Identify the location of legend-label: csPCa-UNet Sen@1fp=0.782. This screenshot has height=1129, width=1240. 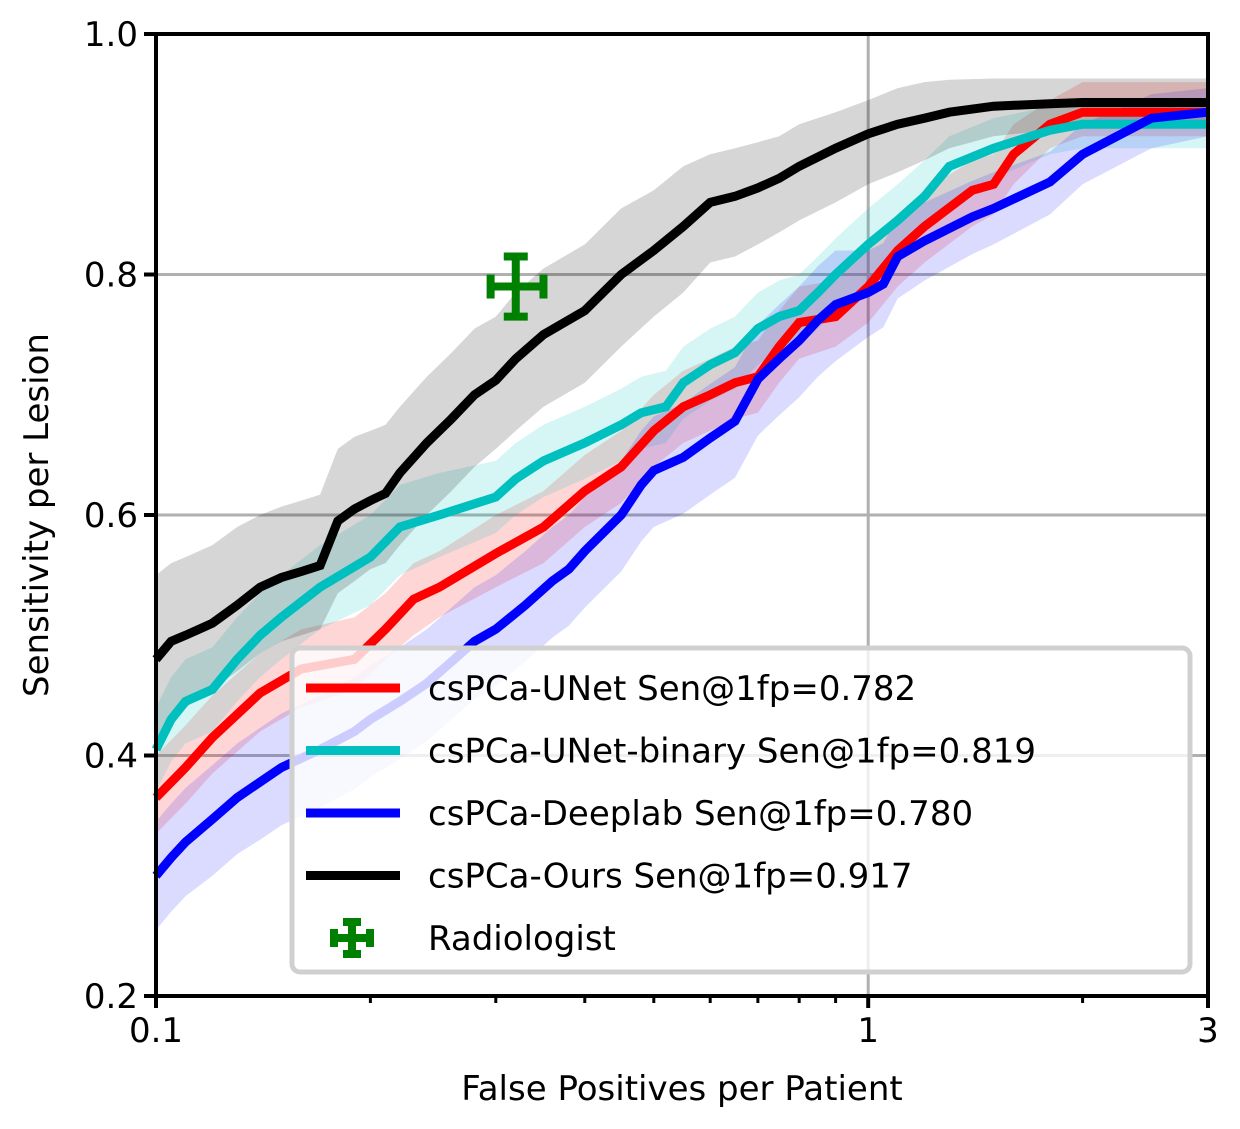
(672, 689).